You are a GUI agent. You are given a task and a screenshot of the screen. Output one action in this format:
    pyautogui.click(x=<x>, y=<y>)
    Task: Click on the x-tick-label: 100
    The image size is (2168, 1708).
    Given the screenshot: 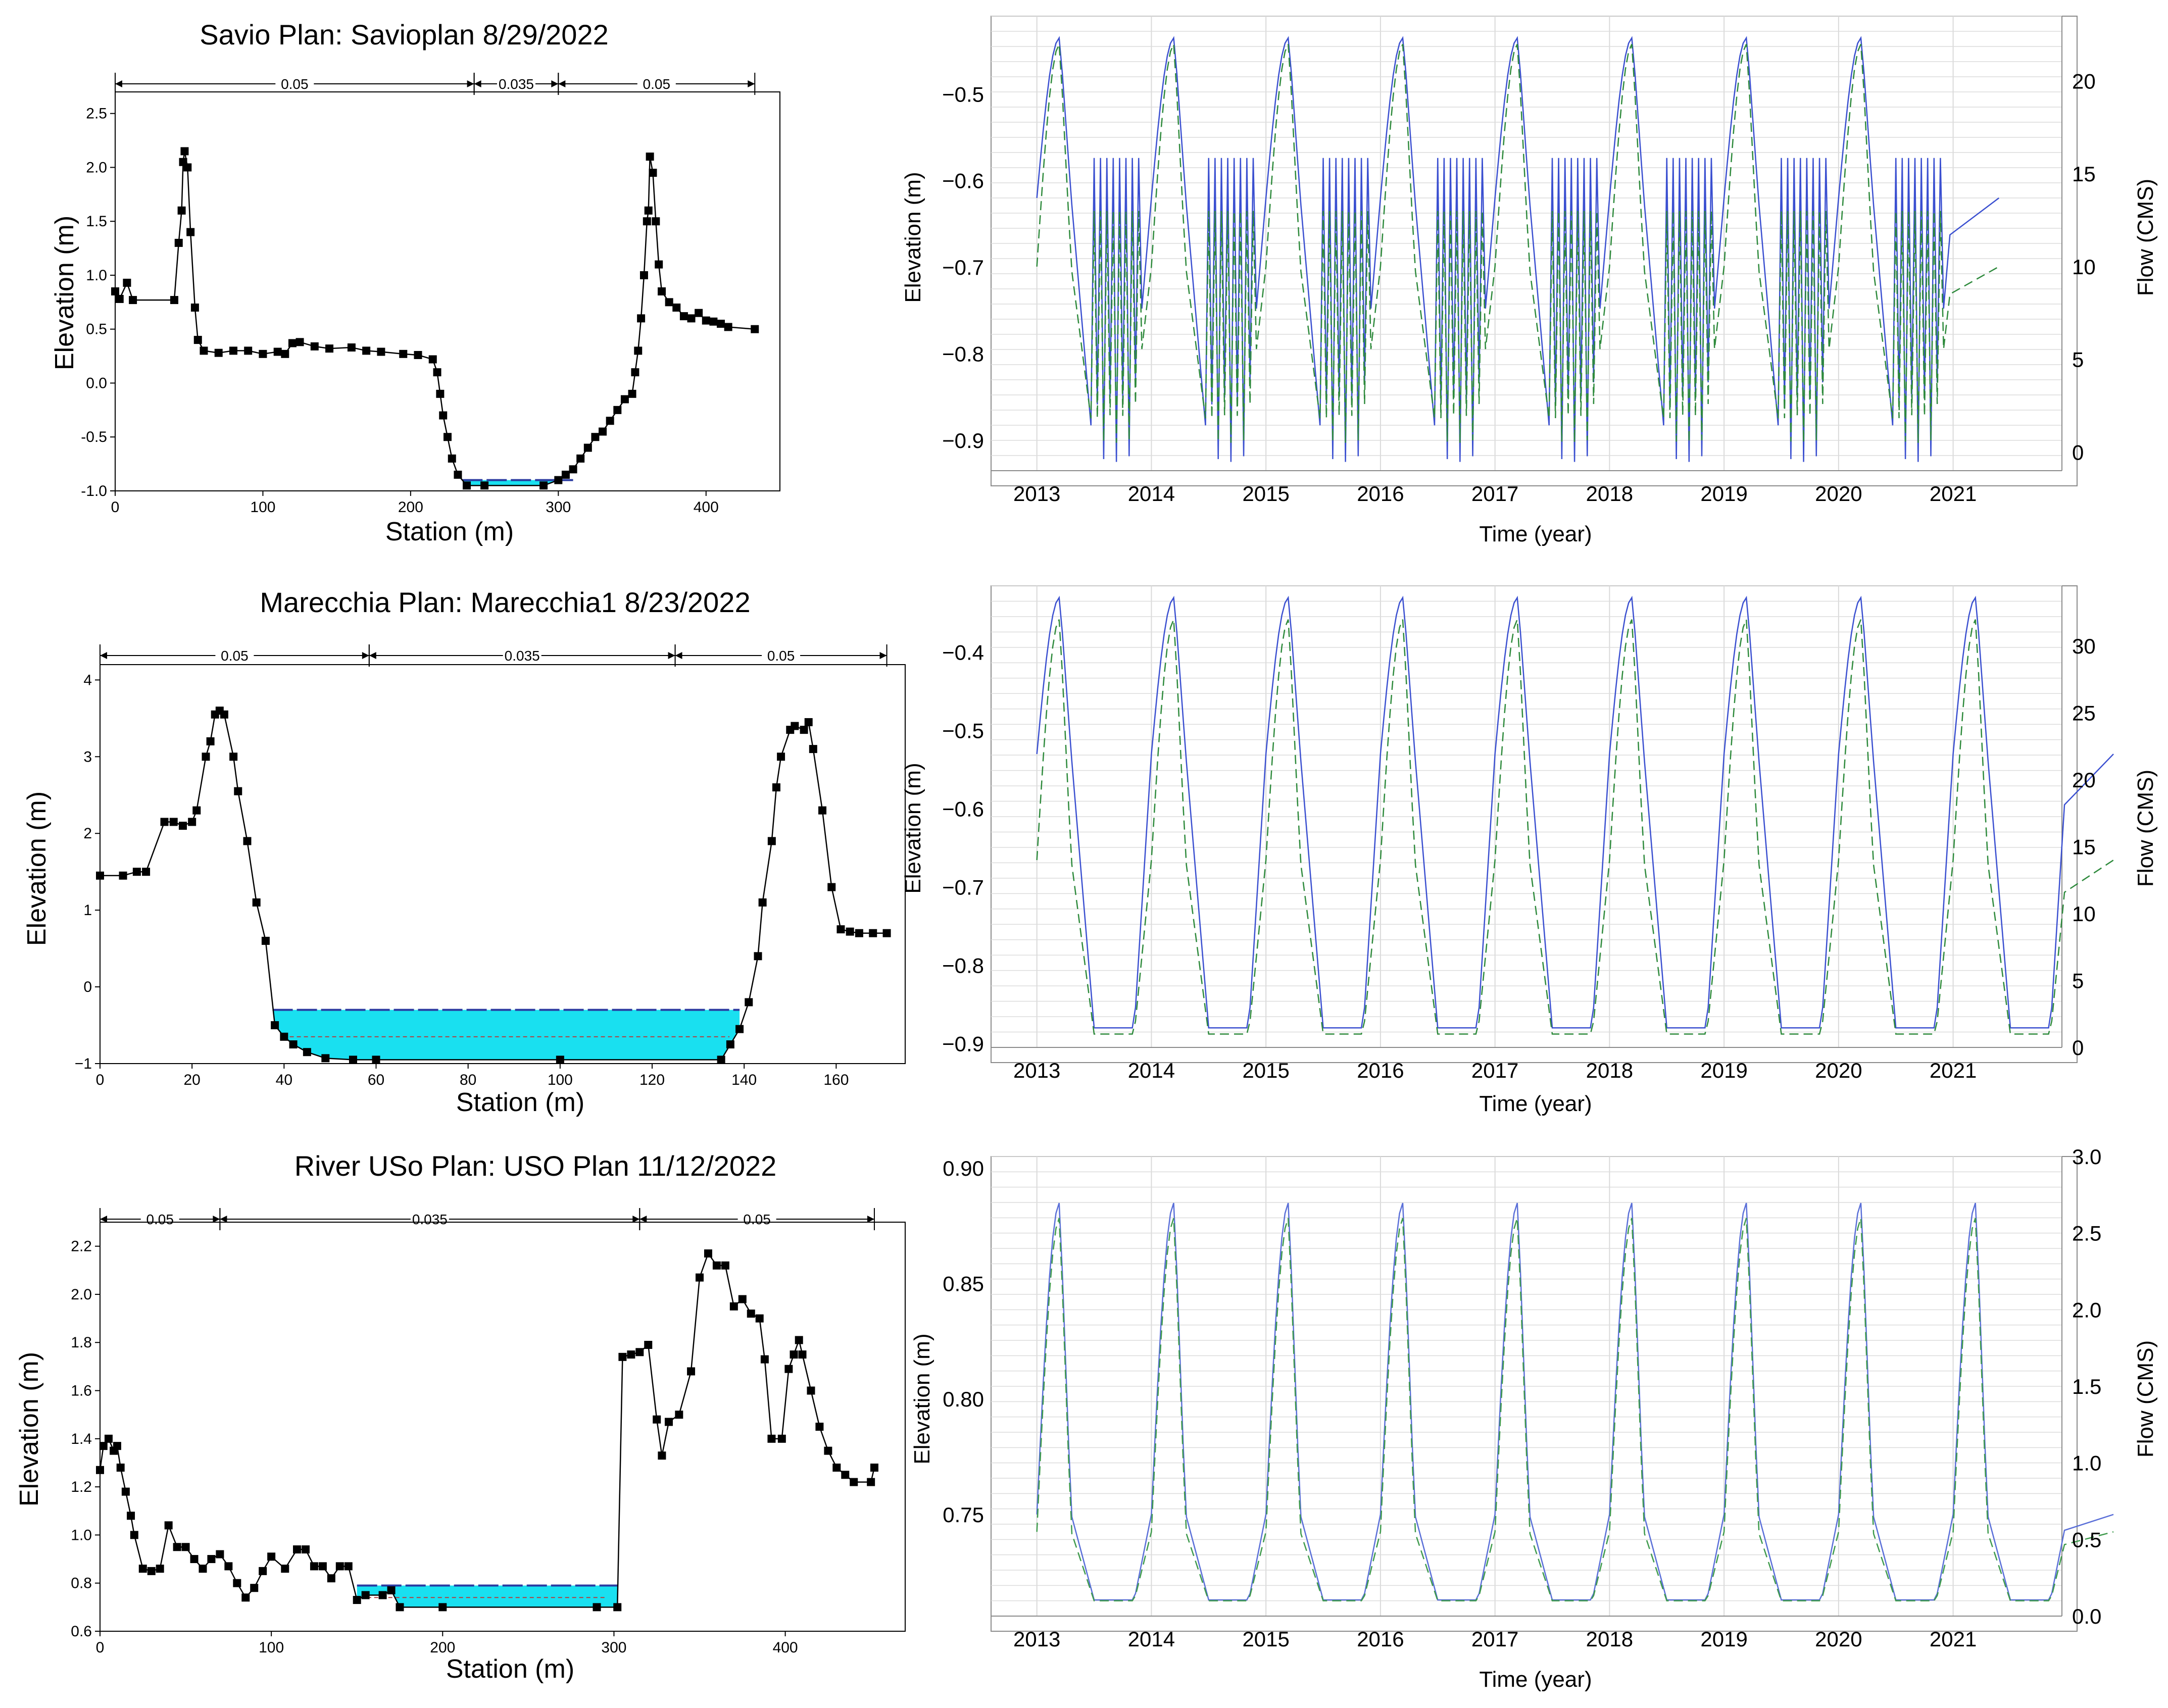 What is the action you would take?
    pyautogui.click(x=560, y=1080)
    